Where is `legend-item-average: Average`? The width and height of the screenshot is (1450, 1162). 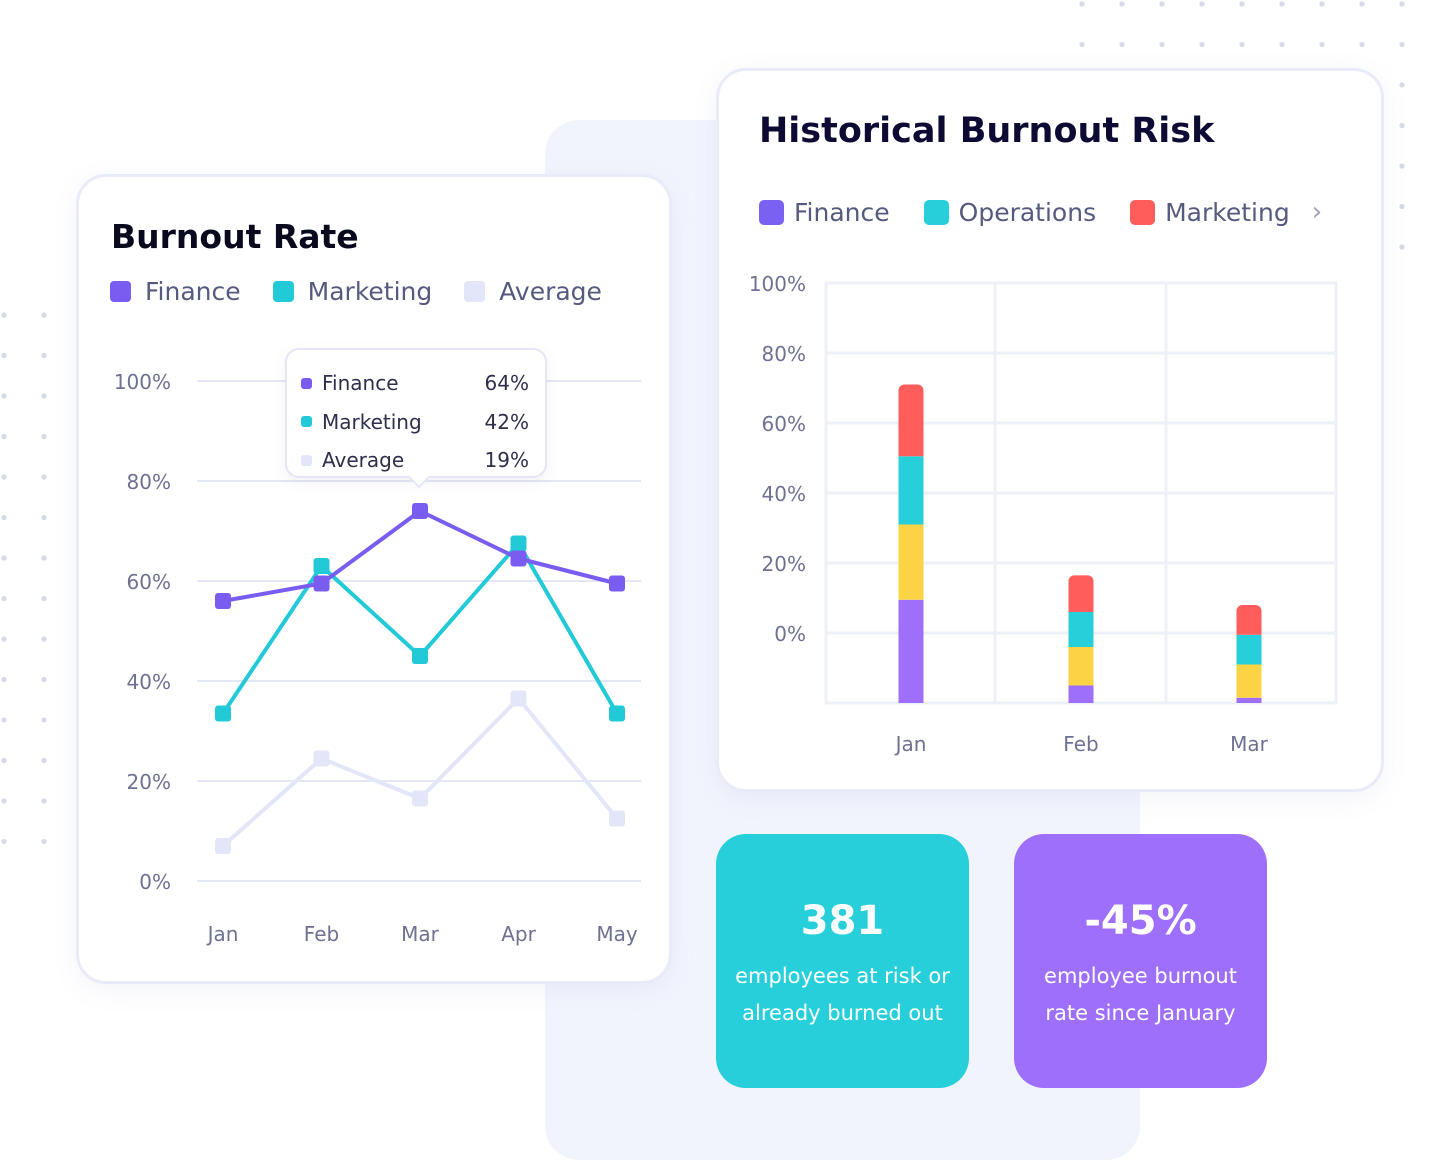
legend-item-average: Average is located at coordinates (533, 291).